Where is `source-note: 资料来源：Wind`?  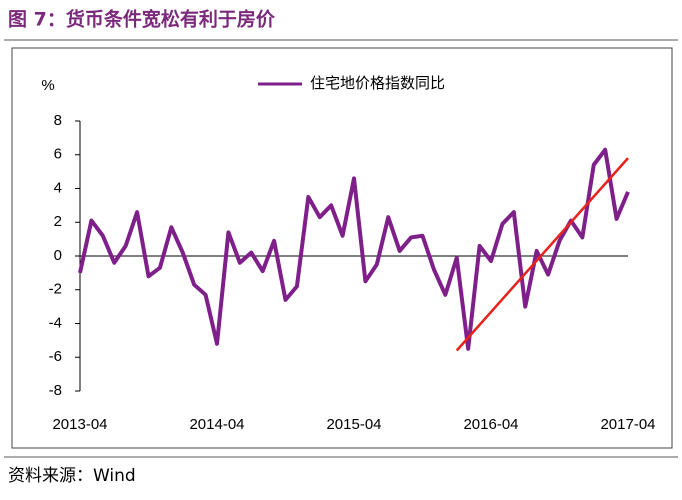
source-note: 资料来源：Wind is located at coordinates (72, 476).